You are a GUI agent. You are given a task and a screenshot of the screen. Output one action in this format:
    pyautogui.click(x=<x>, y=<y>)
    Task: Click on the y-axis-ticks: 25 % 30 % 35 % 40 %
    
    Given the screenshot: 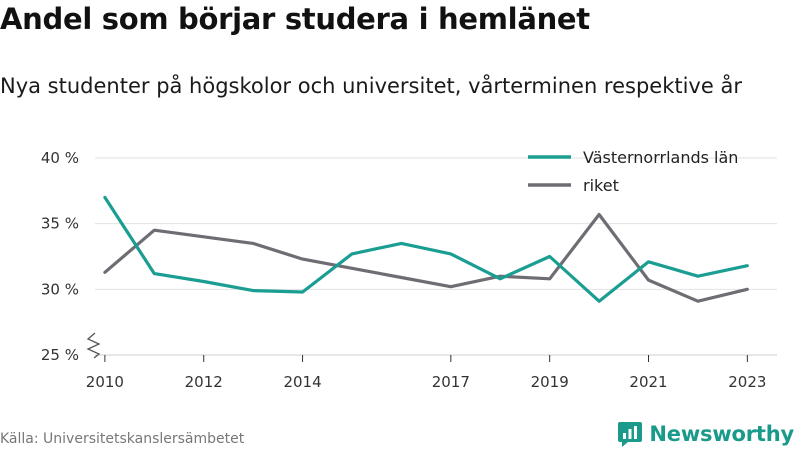 What is the action you would take?
    pyautogui.click(x=60, y=256)
    